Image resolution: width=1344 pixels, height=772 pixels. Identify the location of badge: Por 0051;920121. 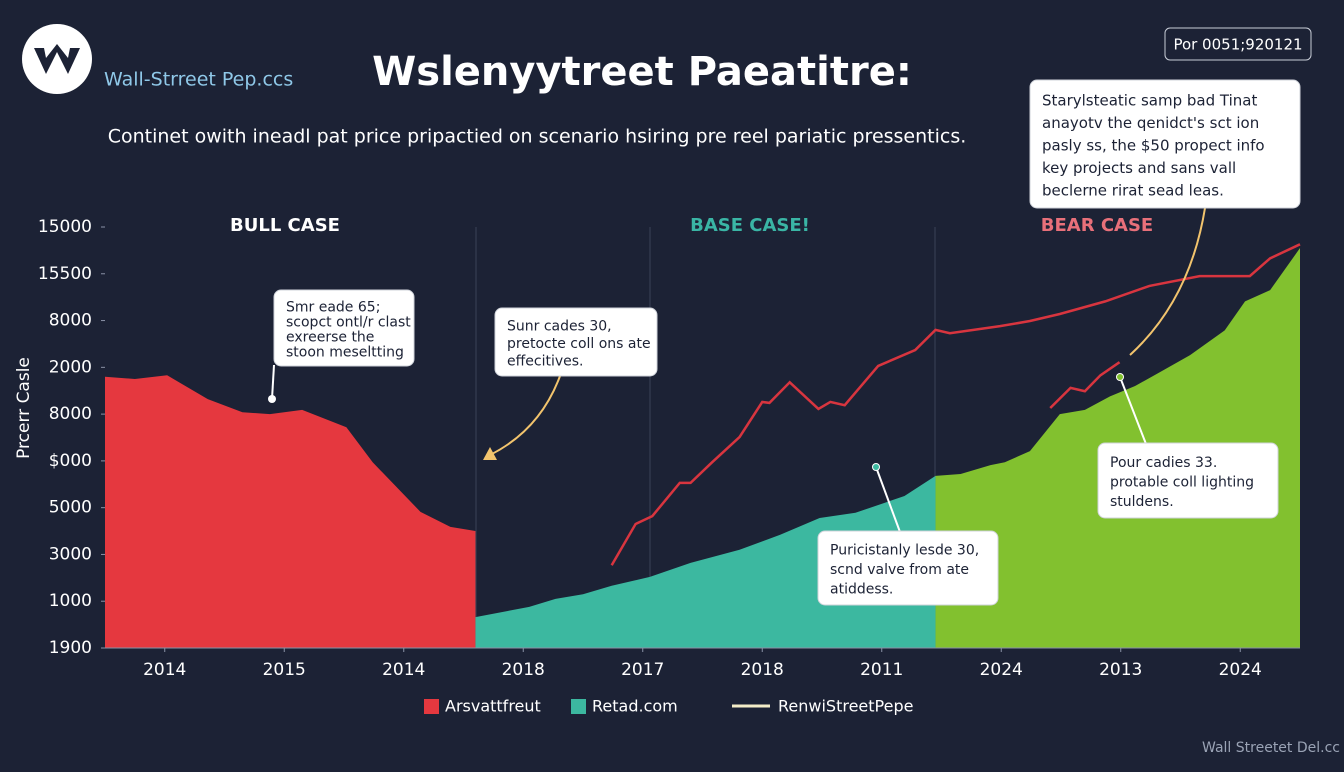
(1237, 45).